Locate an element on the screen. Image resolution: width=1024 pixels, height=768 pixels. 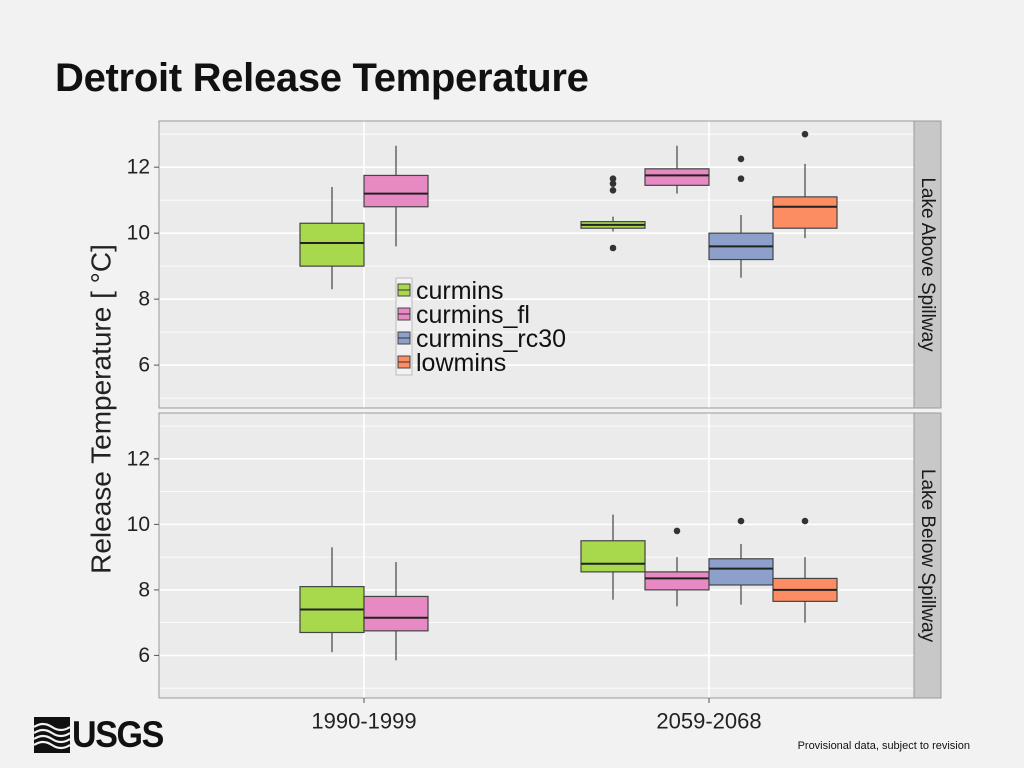
y-axis-title: Release Temperature [ °C] is located at coordinates (101, 409).